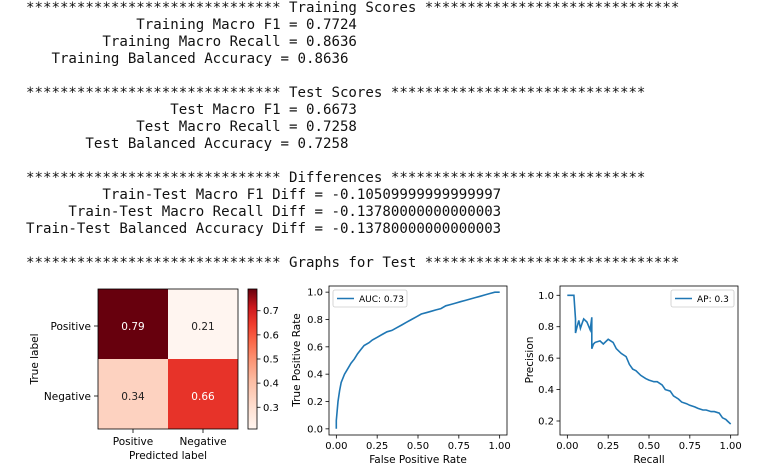 This screenshot has width=758, height=475. Describe the element at coordinates (648, 460) in the screenshot. I see `pr-xlabel: Recall` at that location.